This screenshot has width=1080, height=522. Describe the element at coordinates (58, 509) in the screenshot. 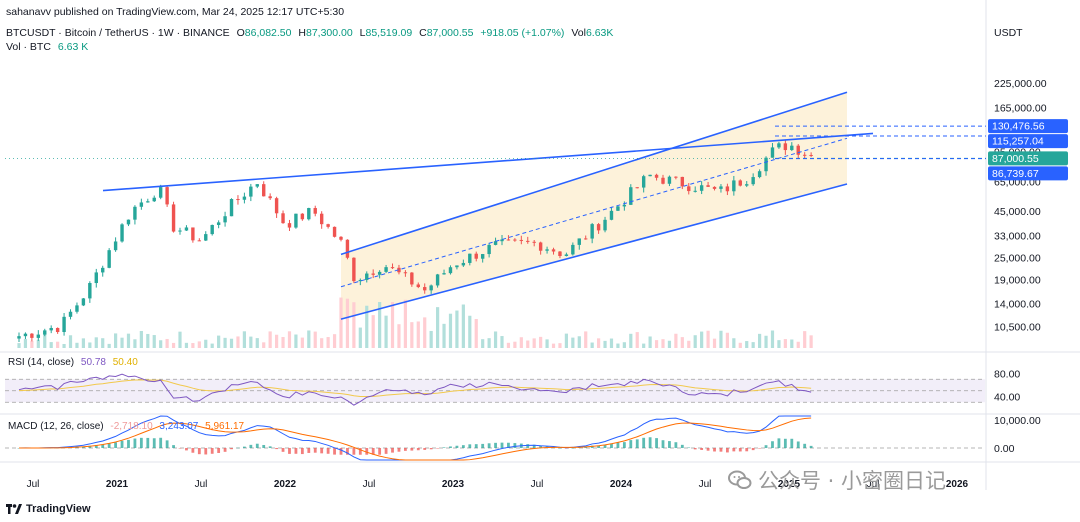

I see `tradingview-brand: TradingView` at that location.